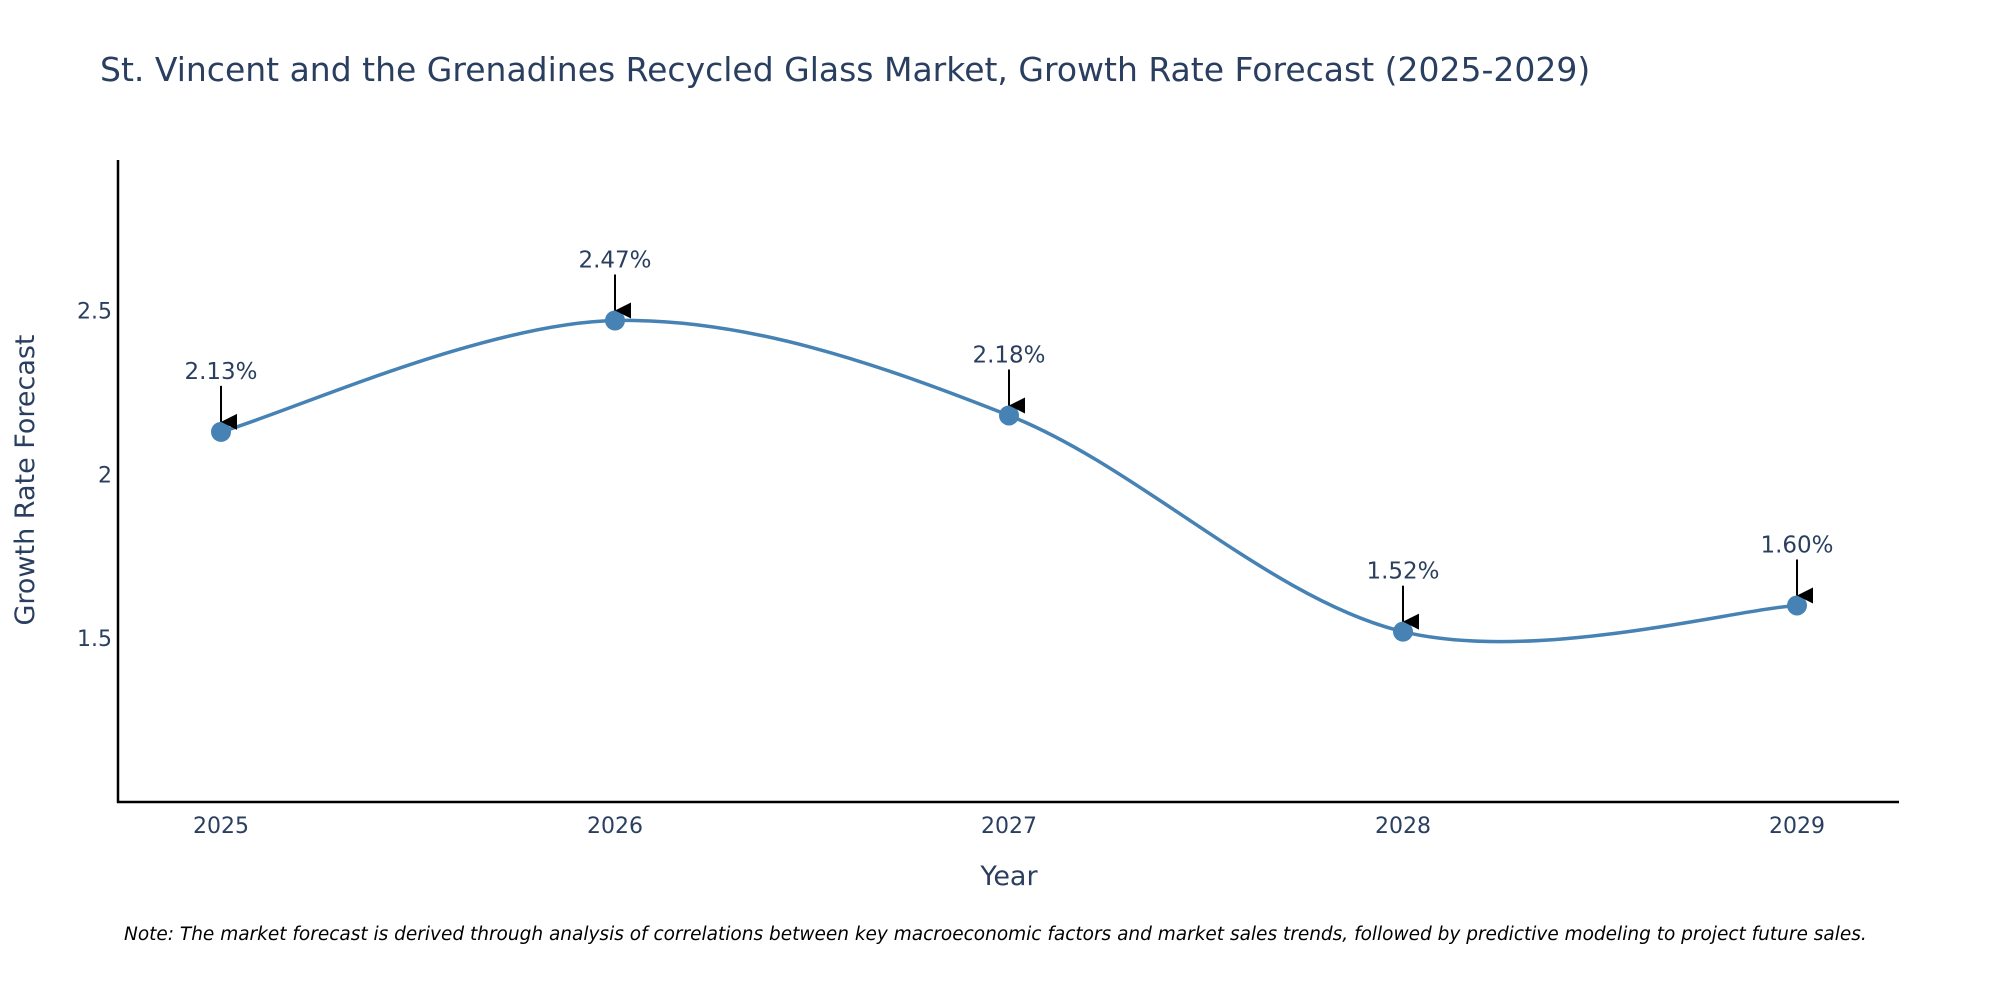  What do you see at coordinates (220, 372) in the screenshot?
I see `data-label: 2.13%` at bounding box center [220, 372].